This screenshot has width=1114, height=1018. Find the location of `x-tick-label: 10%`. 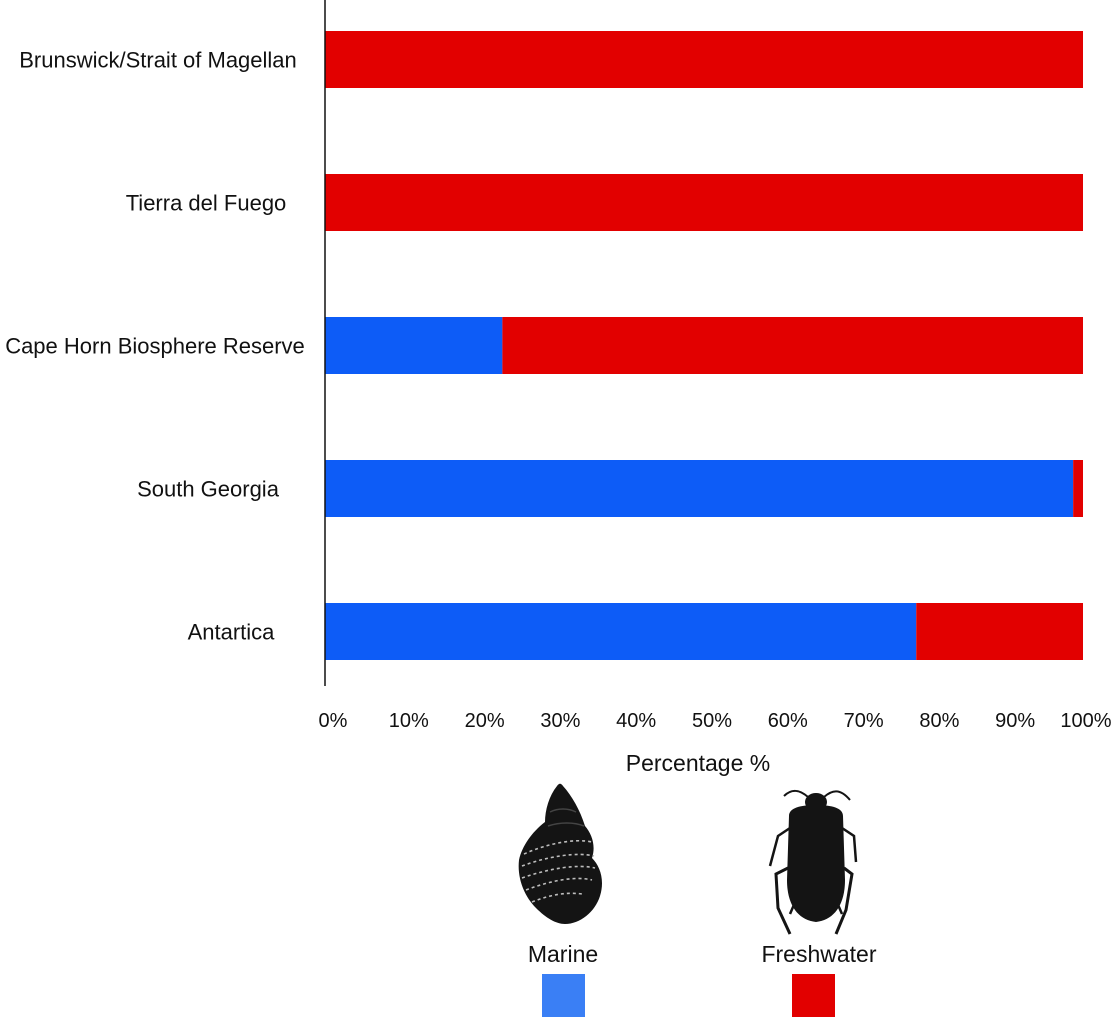

x-tick-label: 10% is located at coordinates (409, 721).